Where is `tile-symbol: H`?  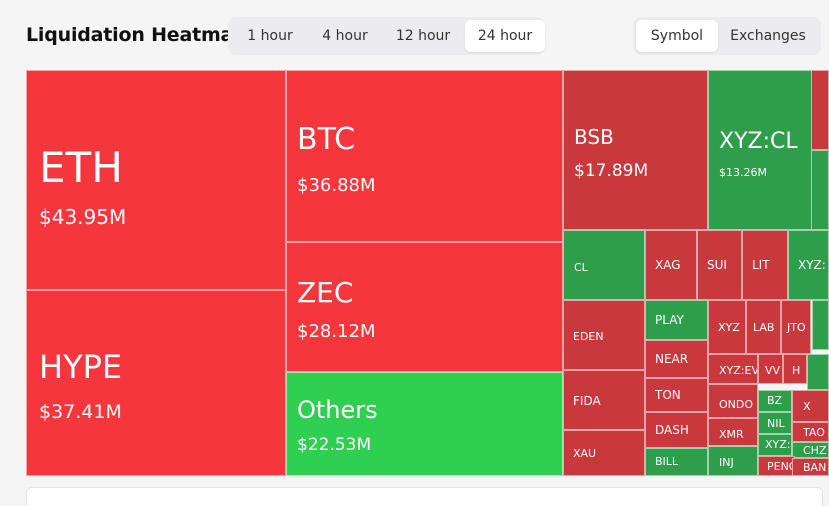
tile-symbol: H is located at coordinates (796, 370).